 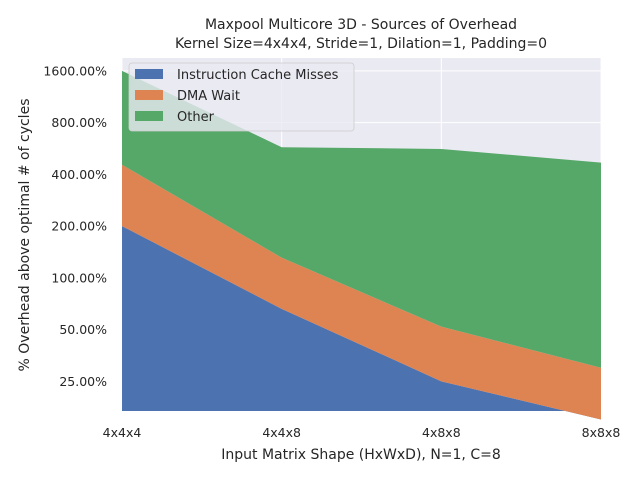 I want to click on legend-label: DMA Wait, so click(x=208, y=96).